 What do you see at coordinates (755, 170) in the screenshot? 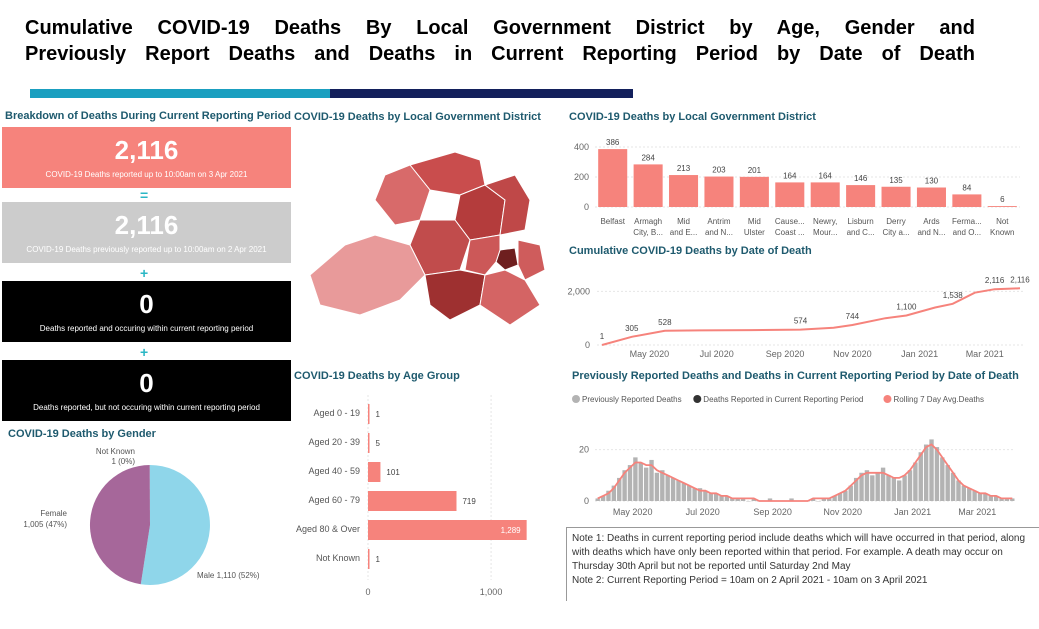
I see `data-label: 201` at bounding box center [755, 170].